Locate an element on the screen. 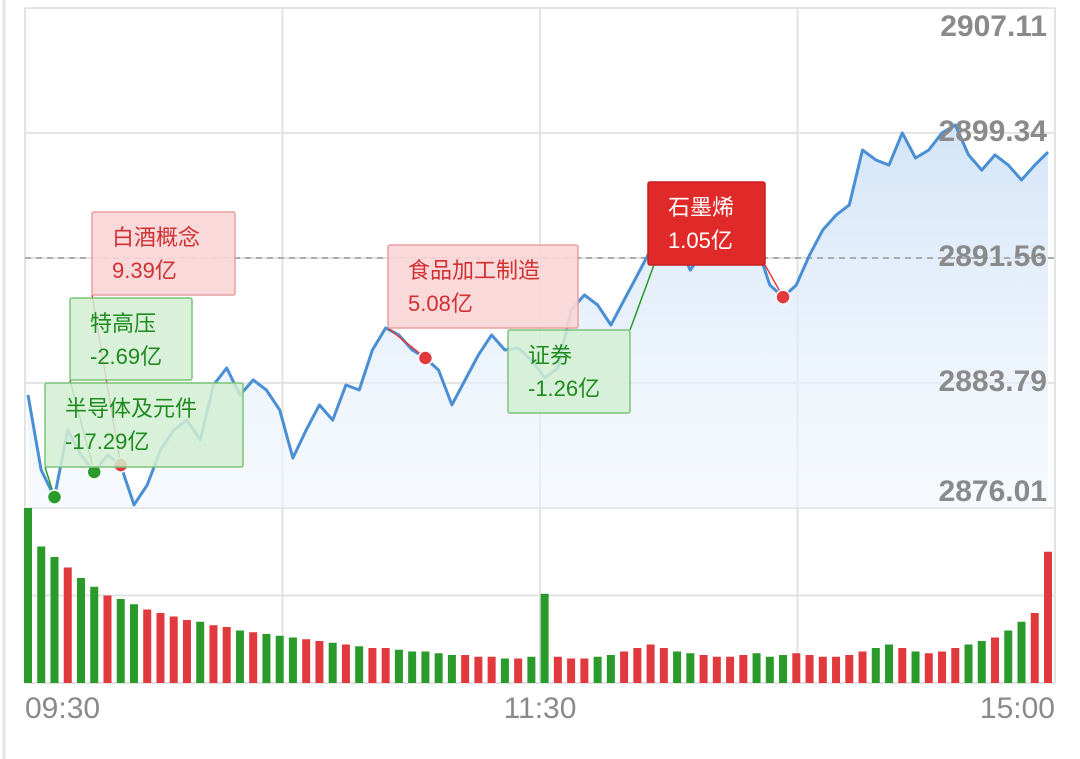 The width and height of the screenshot is (1080, 759). x-tick-label: 11:30 is located at coordinates (540, 708).